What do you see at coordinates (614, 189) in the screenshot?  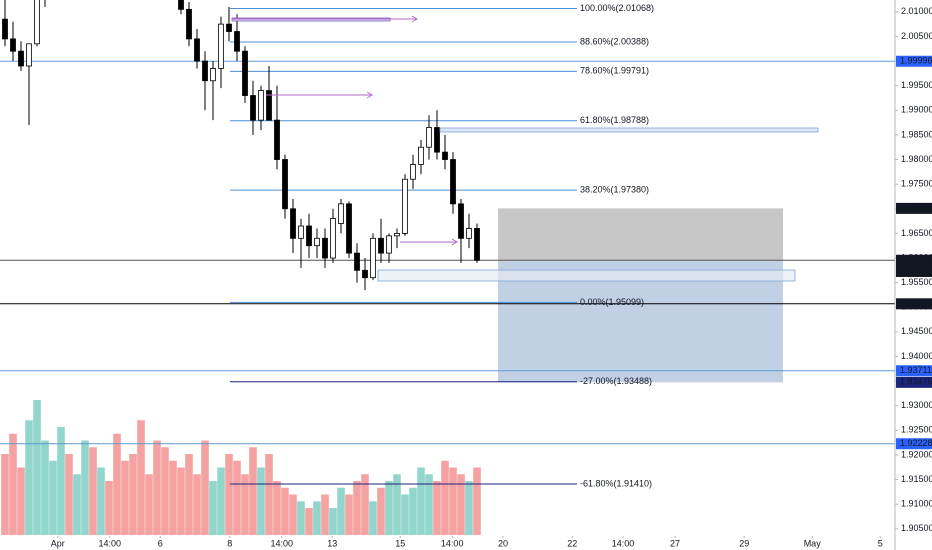 I see `fib-label: 38.20%(1.97380)` at bounding box center [614, 189].